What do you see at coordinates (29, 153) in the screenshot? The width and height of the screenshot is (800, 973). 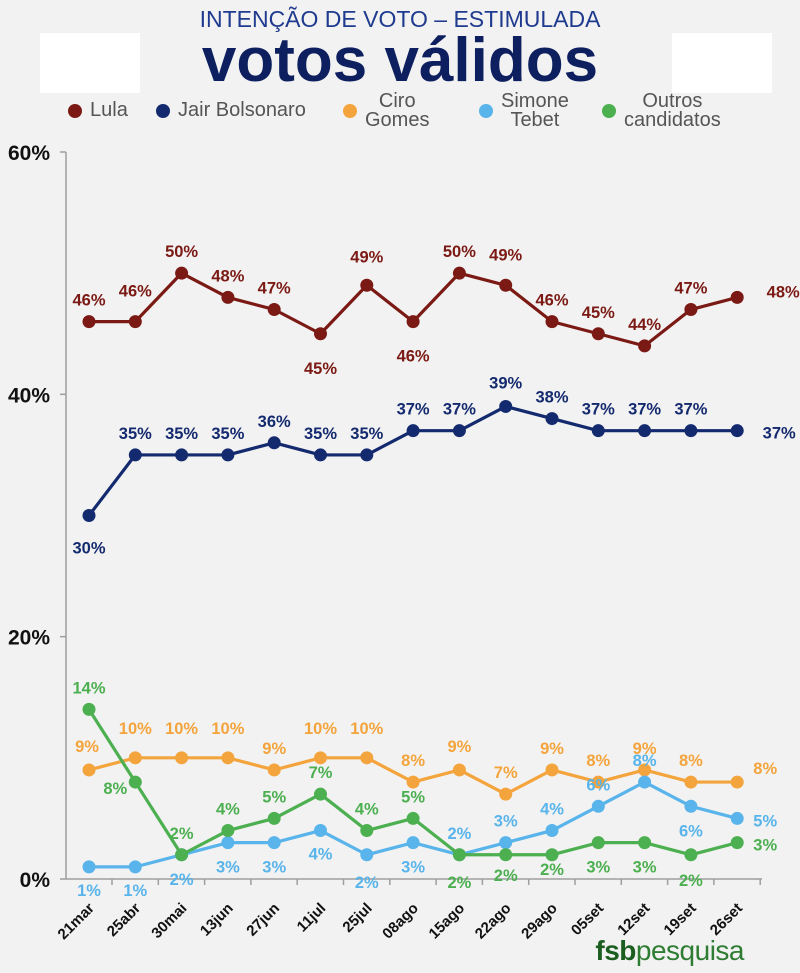 I see `y-tick-label: 60%` at bounding box center [29, 153].